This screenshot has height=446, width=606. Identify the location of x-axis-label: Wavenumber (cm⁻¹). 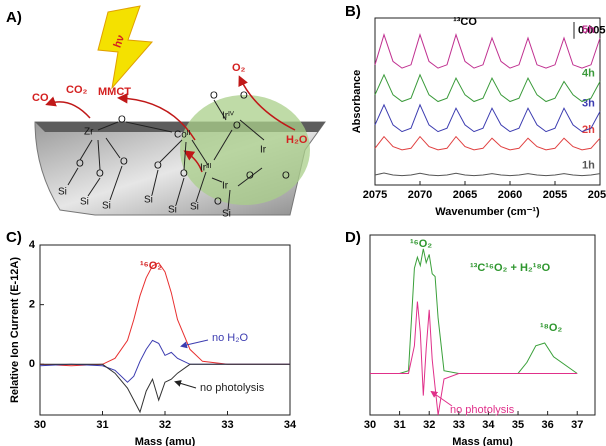
(487, 212).